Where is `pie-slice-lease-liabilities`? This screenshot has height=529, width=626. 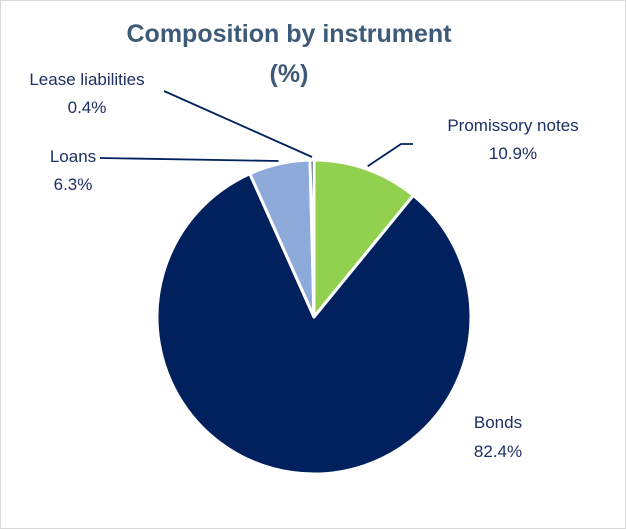 pie-slice-lease-liabilities is located at coordinates (312, 238).